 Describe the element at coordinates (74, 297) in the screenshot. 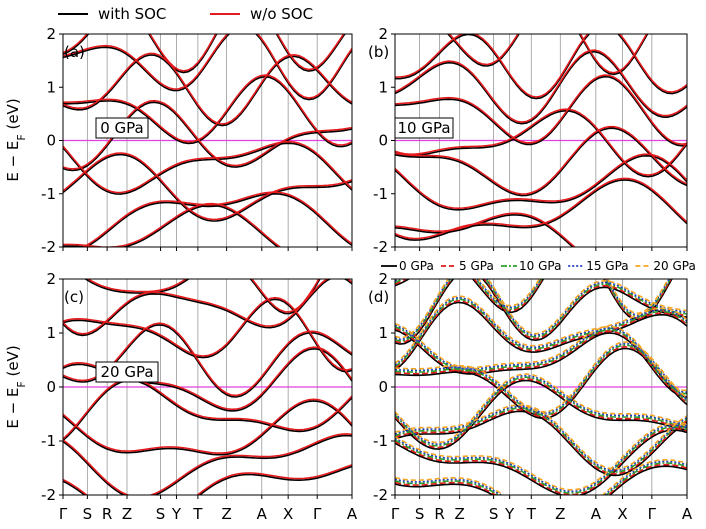

I see `panel-letter: (c)` at that location.